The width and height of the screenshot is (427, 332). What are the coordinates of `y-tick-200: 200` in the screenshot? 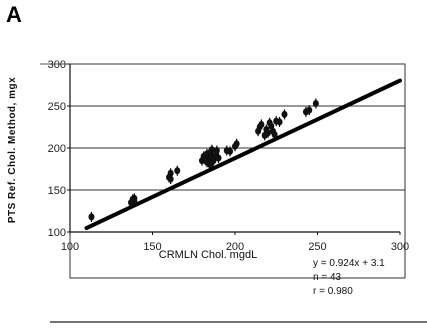 It's located at (57, 149).